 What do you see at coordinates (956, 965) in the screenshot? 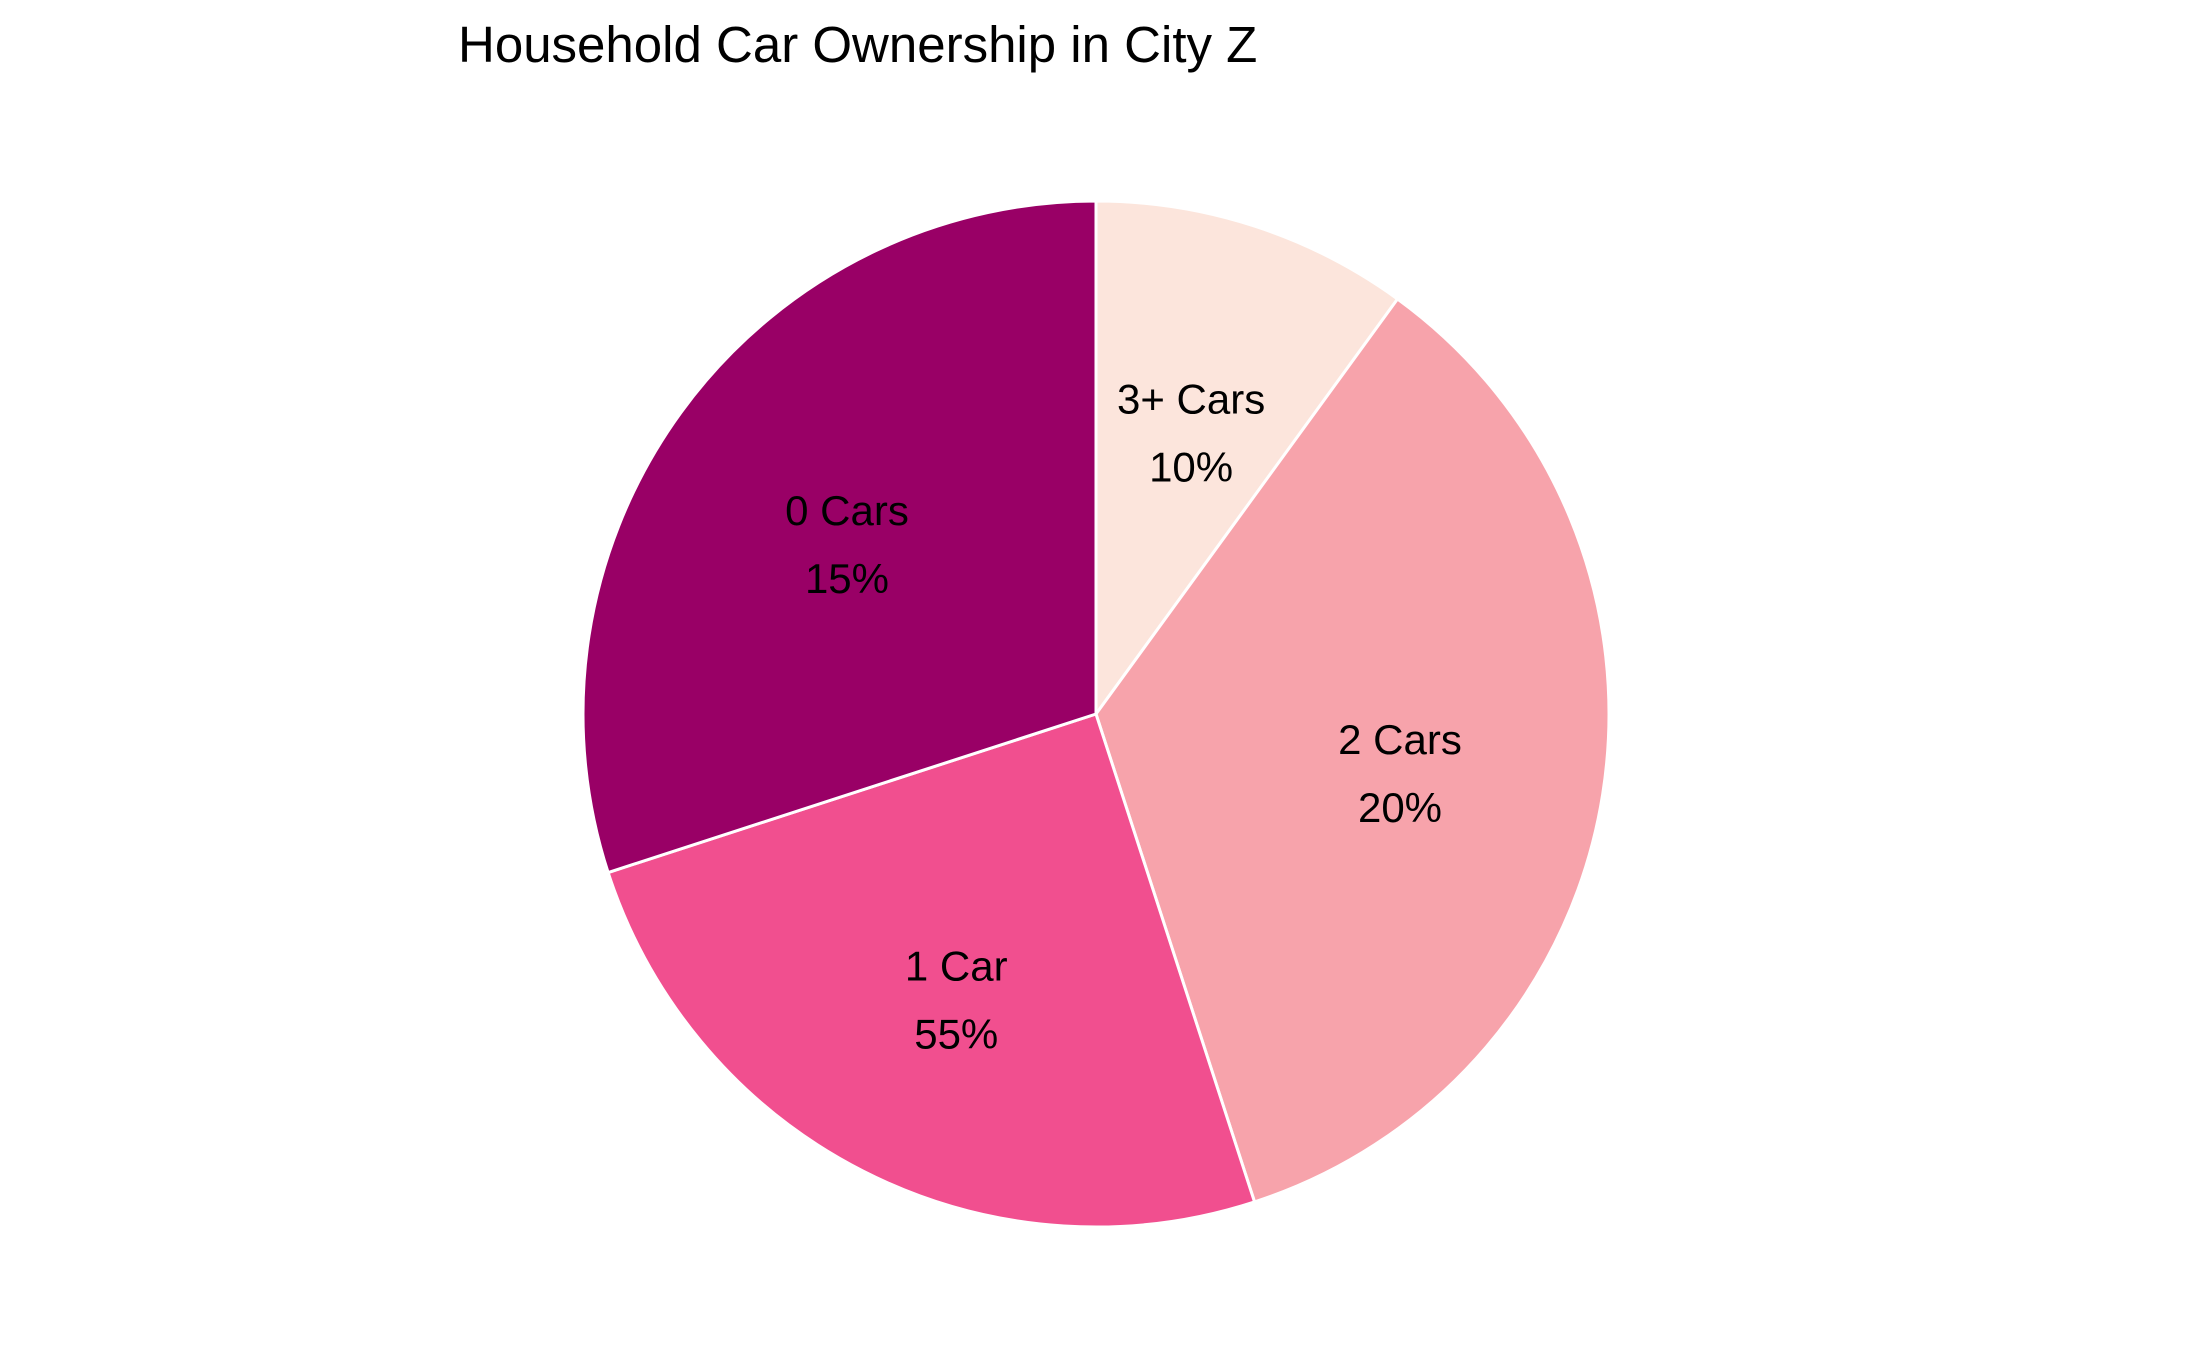
I see `slice-label-1-car: 1 Car` at bounding box center [956, 965].